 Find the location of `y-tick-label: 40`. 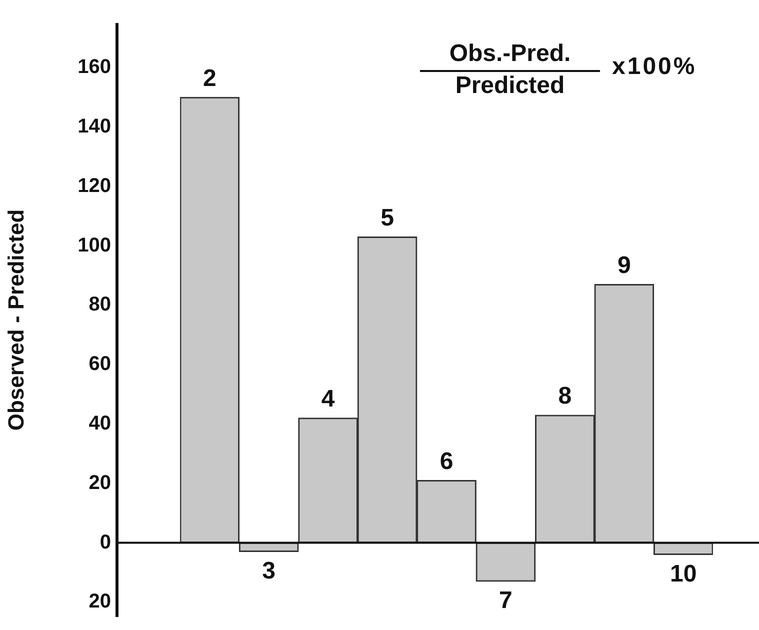

y-tick-label: 40 is located at coordinates (99, 423).